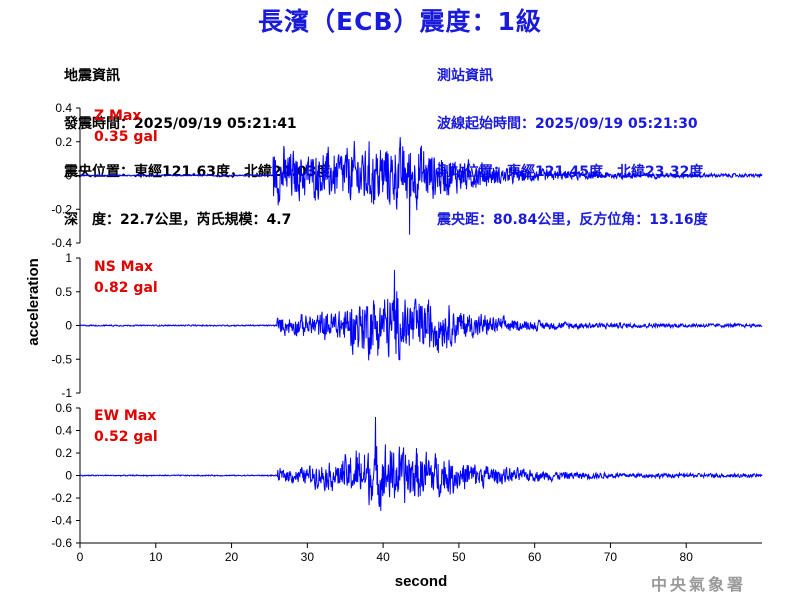  I want to click on waveform-z, so click(421, 186).